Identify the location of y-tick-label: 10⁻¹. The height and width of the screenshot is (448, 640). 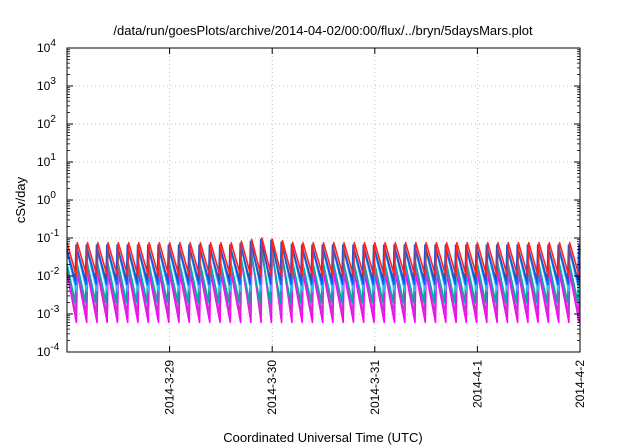
(48, 236).